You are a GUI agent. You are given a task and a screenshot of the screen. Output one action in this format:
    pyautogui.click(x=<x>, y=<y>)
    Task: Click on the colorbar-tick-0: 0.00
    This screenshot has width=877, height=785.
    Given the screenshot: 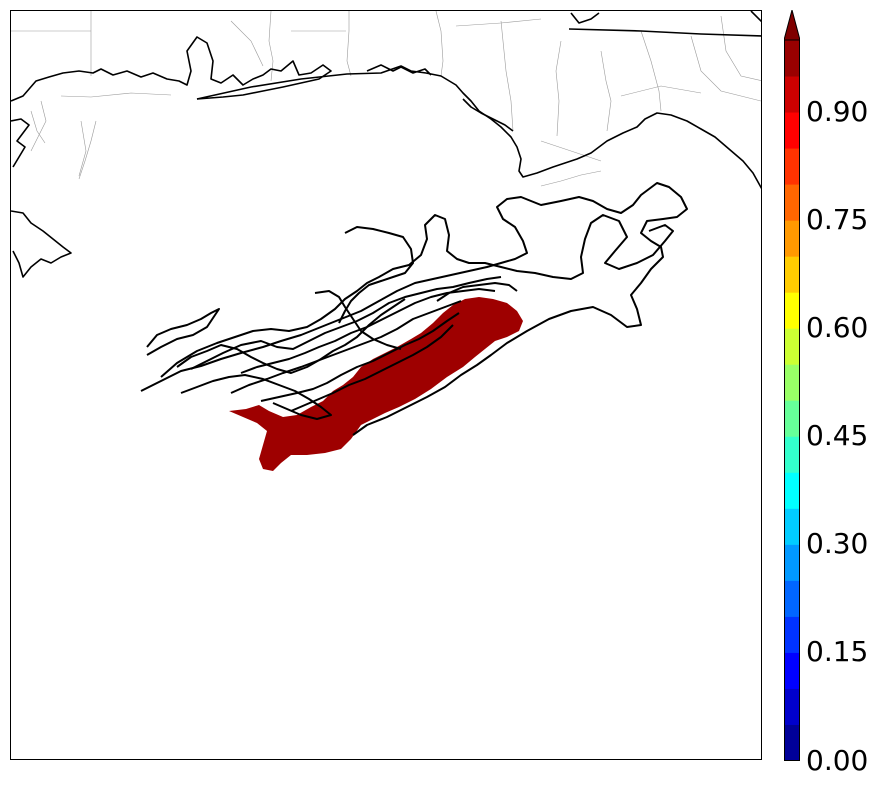 What is the action you would take?
    pyautogui.click(x=837, y=760)
    